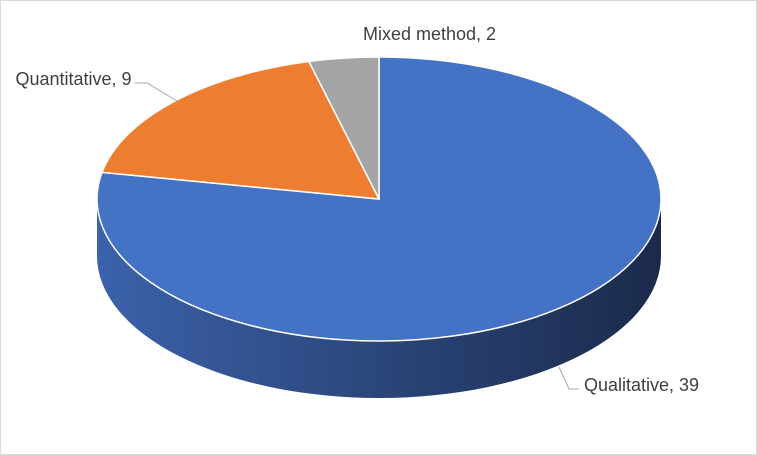 The image size is (757, 455). Describe the element at coordinates (73, 79) in the screenshot. I see `data-label: Quantitative, 9` at that location.